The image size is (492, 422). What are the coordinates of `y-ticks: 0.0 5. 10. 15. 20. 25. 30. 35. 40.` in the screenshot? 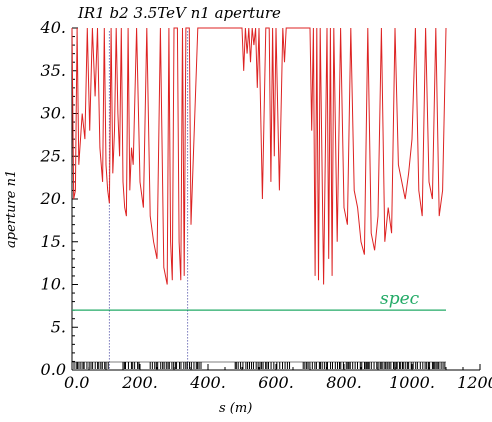 It's located at (59, 198).